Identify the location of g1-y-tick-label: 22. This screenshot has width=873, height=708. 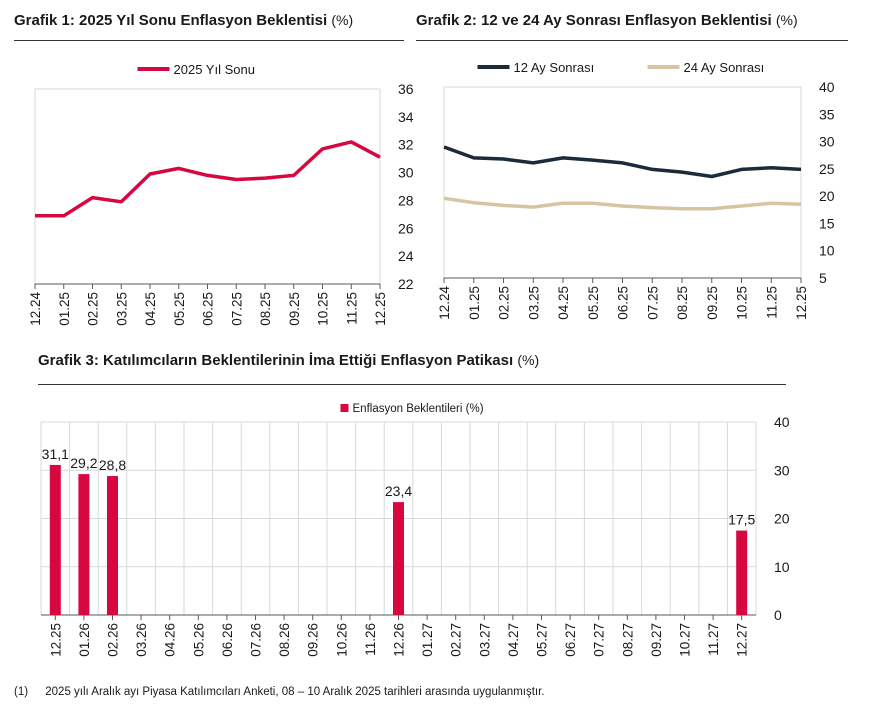
(406, 284).